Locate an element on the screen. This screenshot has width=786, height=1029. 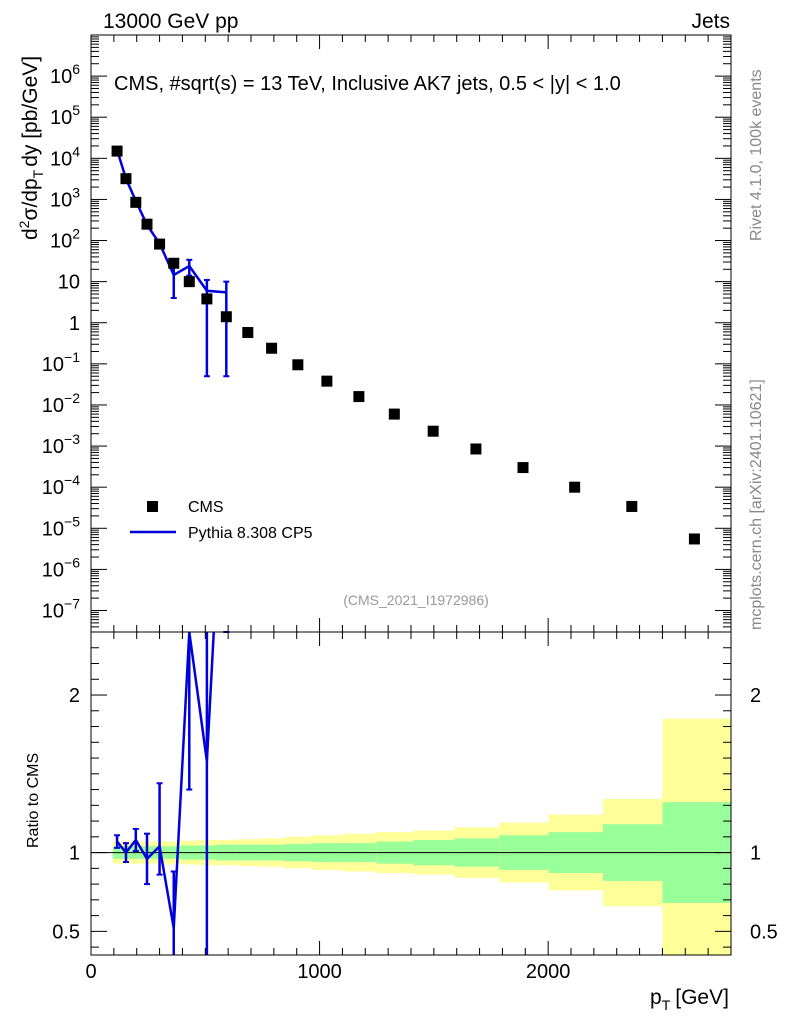
ratio-ytick-label-right: 1 is located at coordinates (755, 854).